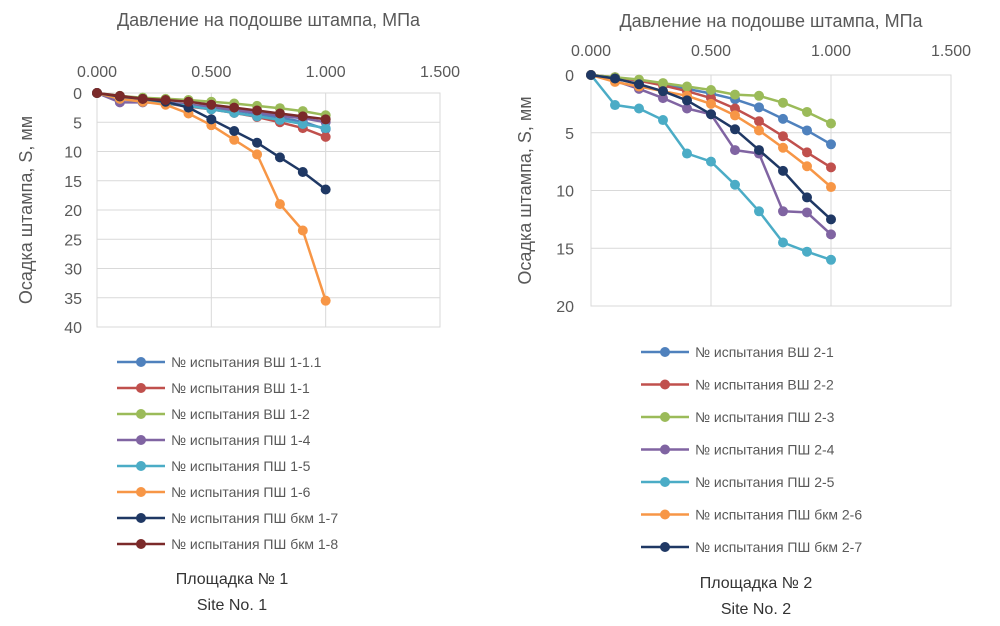 This screenshot has width=1000, height=626. What do you see at coordinates (778, 547) in the screenshot?
I see `legend-label: № испытания ПШ бкм 2-7` at bounding box center [778, 547].